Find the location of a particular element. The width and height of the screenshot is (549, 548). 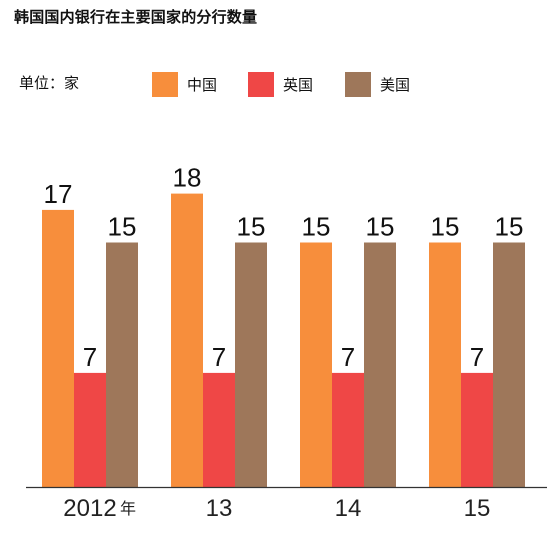

x-tick-label-13: 13 is located at coordinates (219, 508).